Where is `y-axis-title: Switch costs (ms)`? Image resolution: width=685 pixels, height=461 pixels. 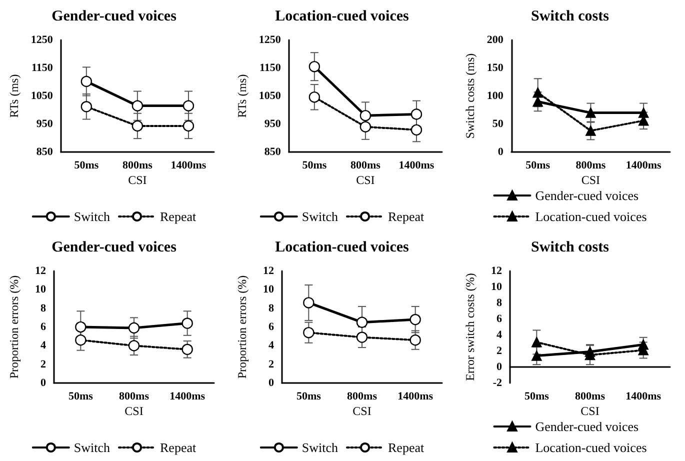 y-axis-title: Switch costs (ms) is located at coordinates (470, 96).